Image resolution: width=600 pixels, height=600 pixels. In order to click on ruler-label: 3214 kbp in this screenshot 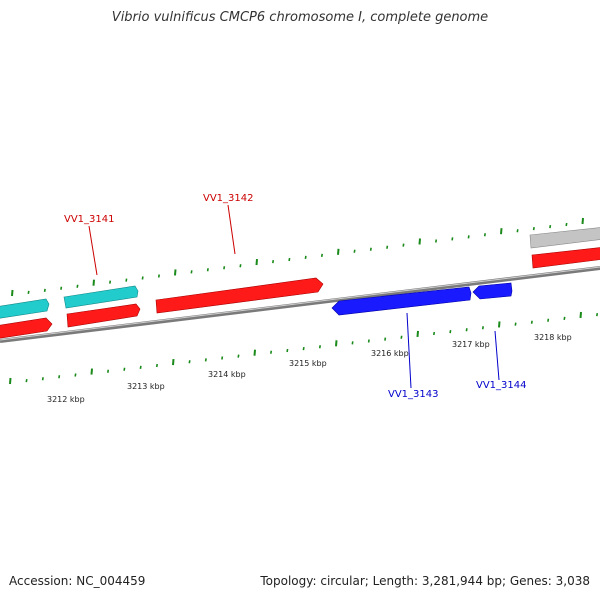, I will do `click(227, 374)`.